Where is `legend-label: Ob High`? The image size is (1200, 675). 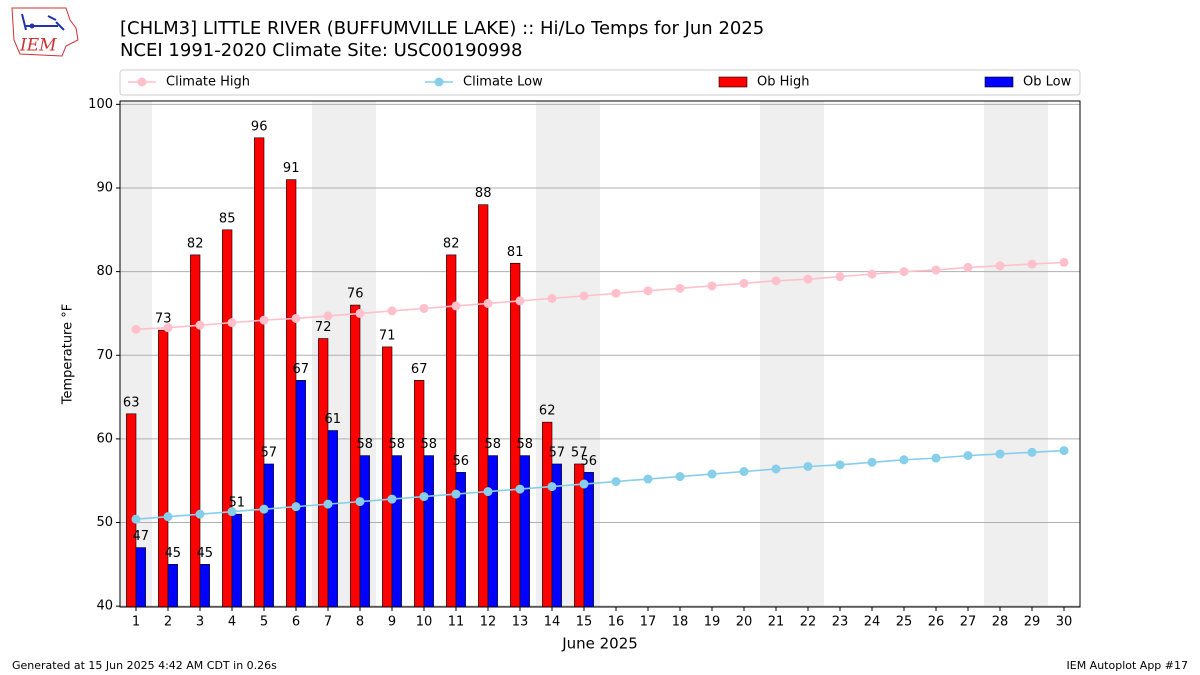
legend-label: Ob High is located at coordinates (783, 82).